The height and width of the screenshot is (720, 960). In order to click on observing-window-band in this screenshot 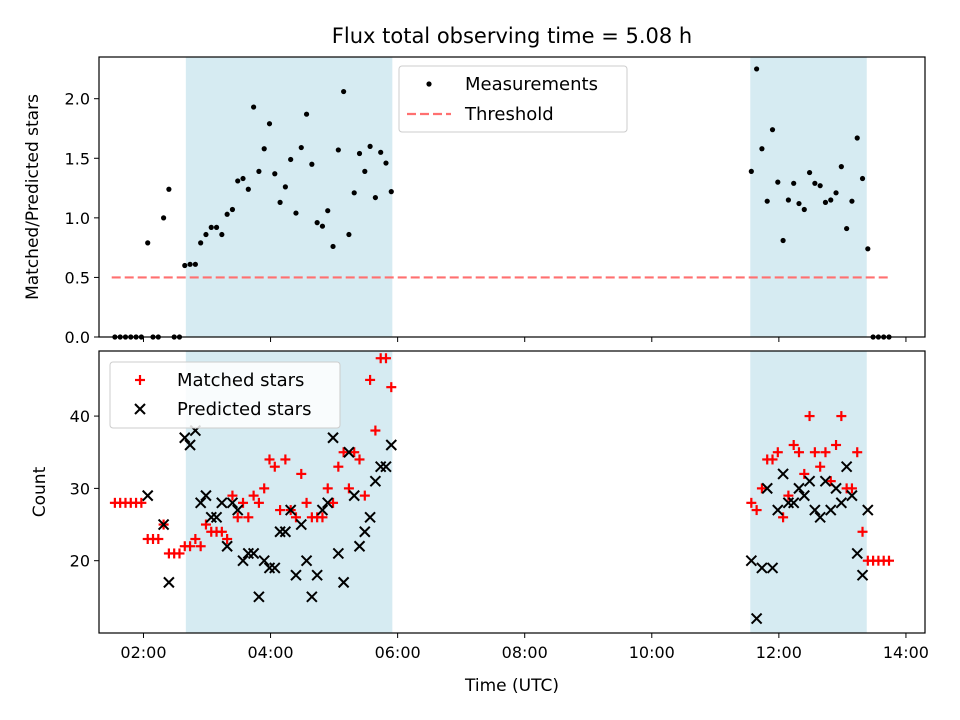, I will do `click(808, 197)`.